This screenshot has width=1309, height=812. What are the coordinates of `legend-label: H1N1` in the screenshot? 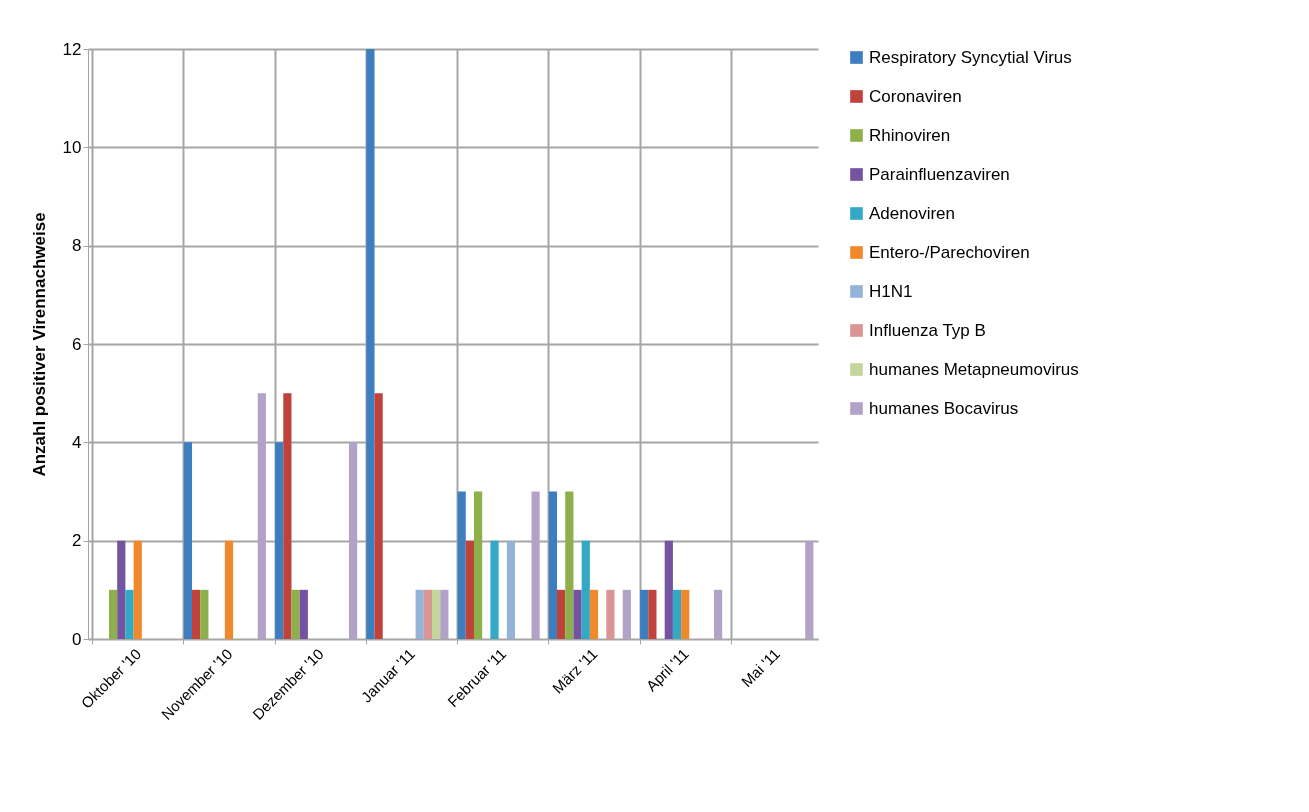 It's located at (891, 291).